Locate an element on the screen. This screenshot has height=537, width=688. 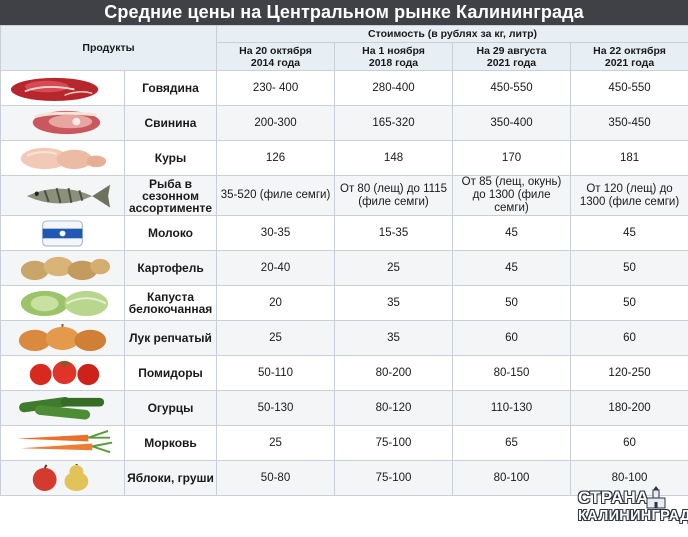
price-cell: 50-110 is located at coordinates (276, 373).